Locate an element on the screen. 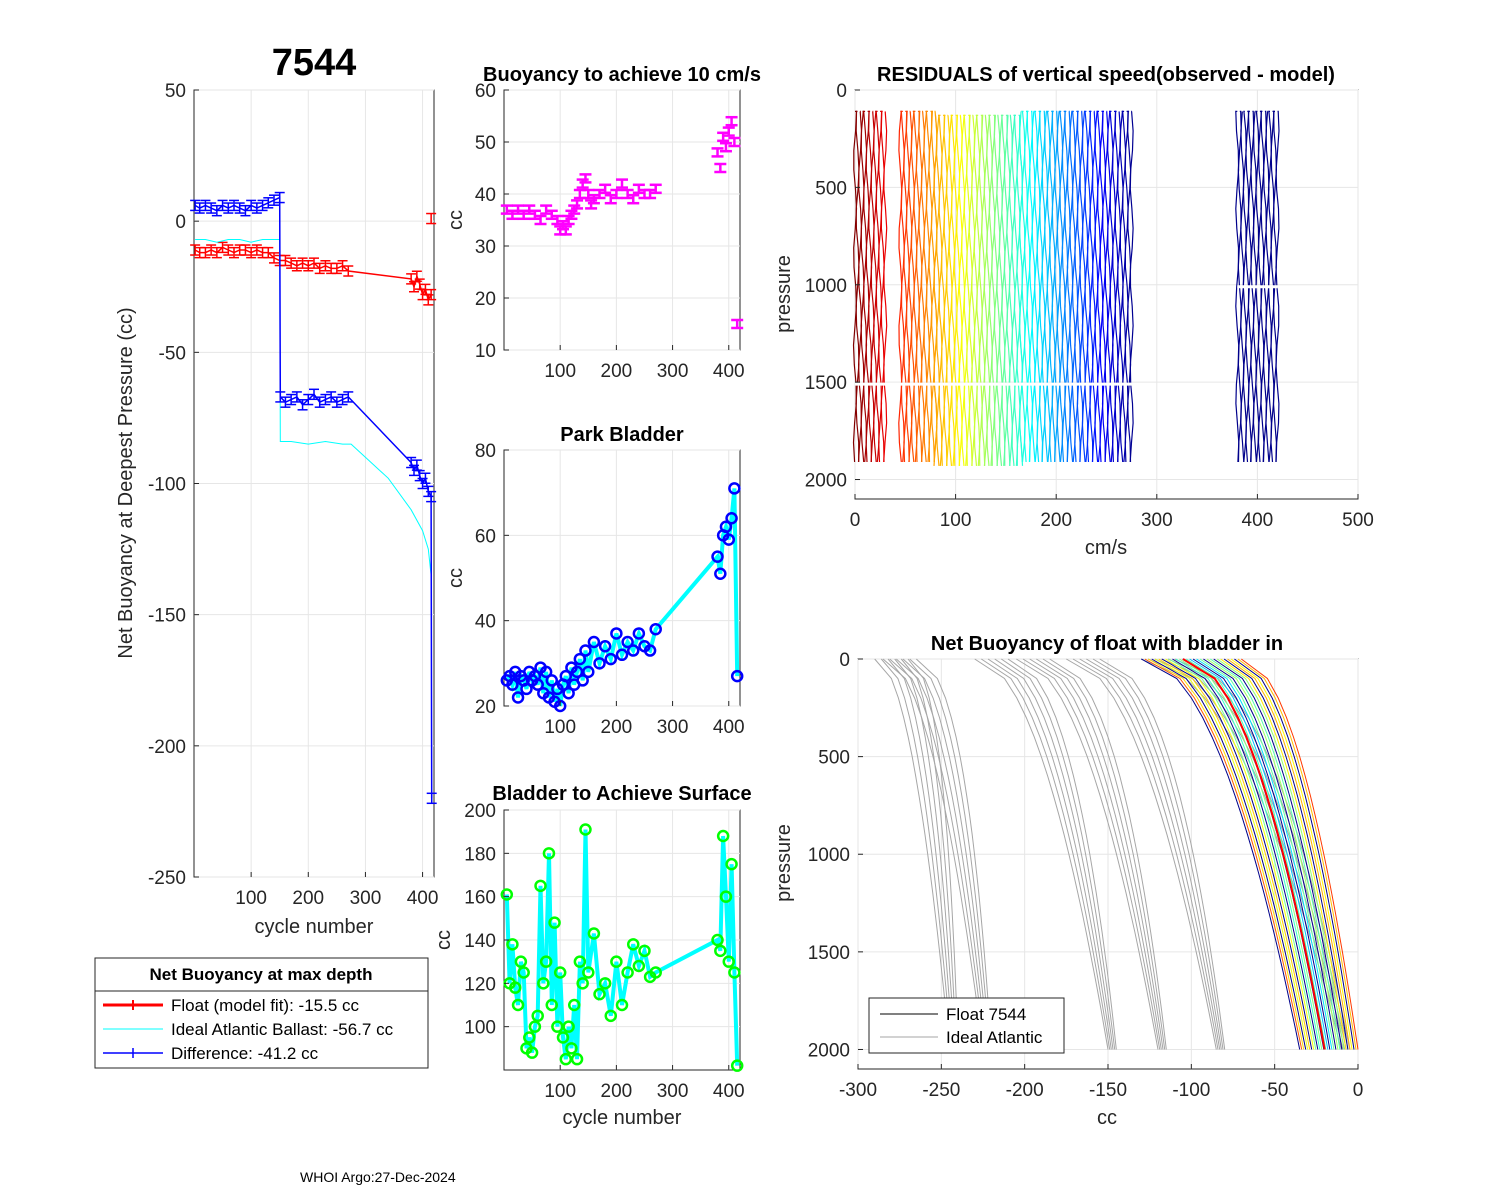 The image size is (1500, 1200). y-tick-label: 140 is located at coordinates (480, 941).